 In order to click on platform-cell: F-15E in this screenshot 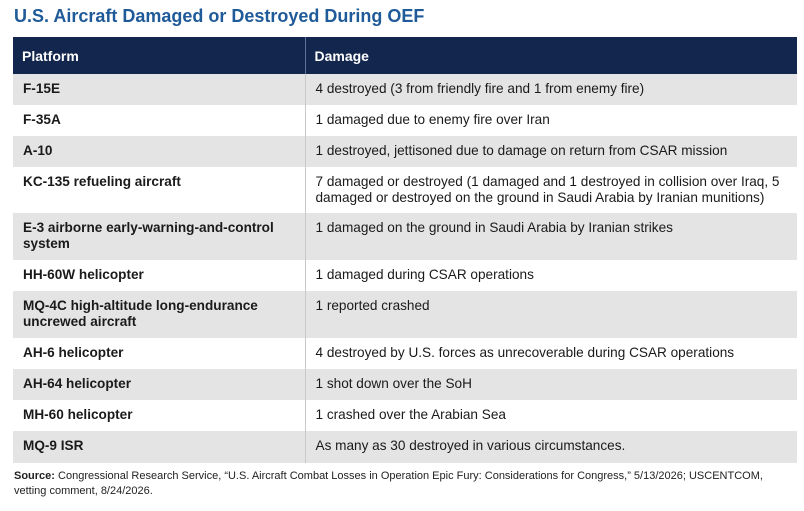, I will do `click(159, 89)`.